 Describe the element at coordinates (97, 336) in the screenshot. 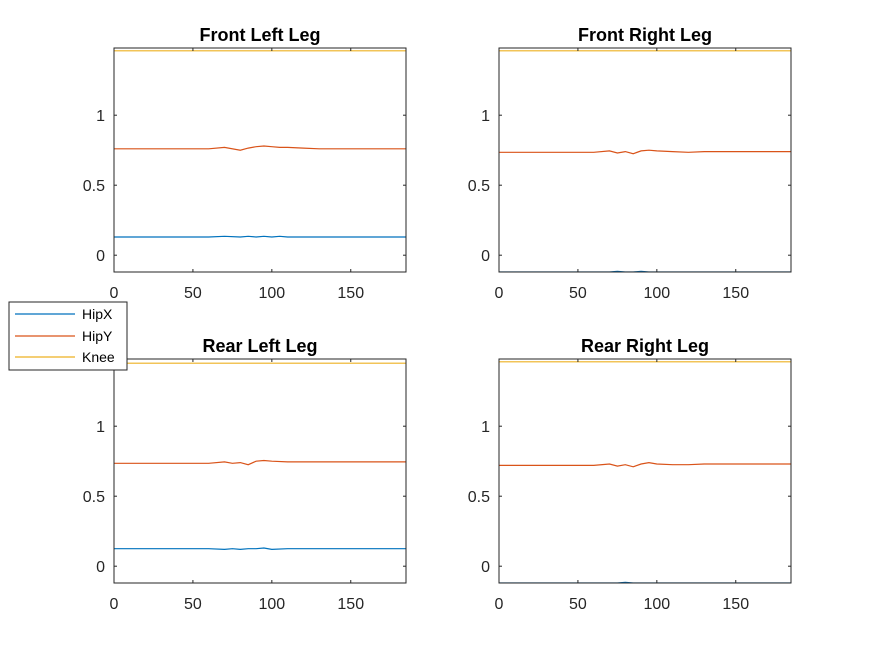

I see `legend-label-hipy: HipY` at that location.